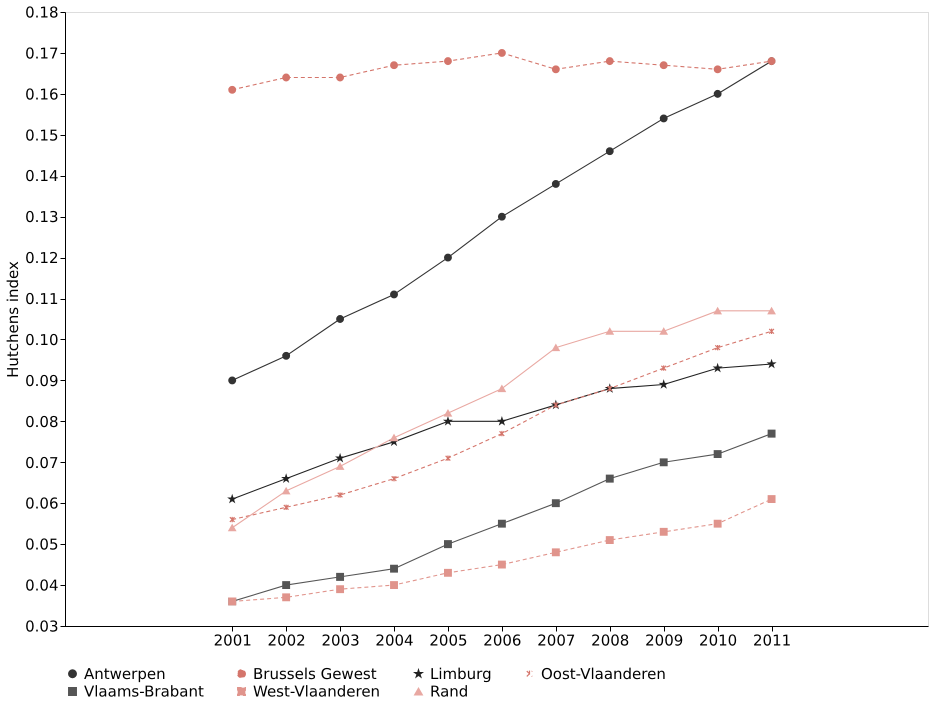 This screenshot has width=933, height=705. Describe the element at coordinates (41, 503) in the screenshot. I see `y-tick-label: 0.06` at that location.